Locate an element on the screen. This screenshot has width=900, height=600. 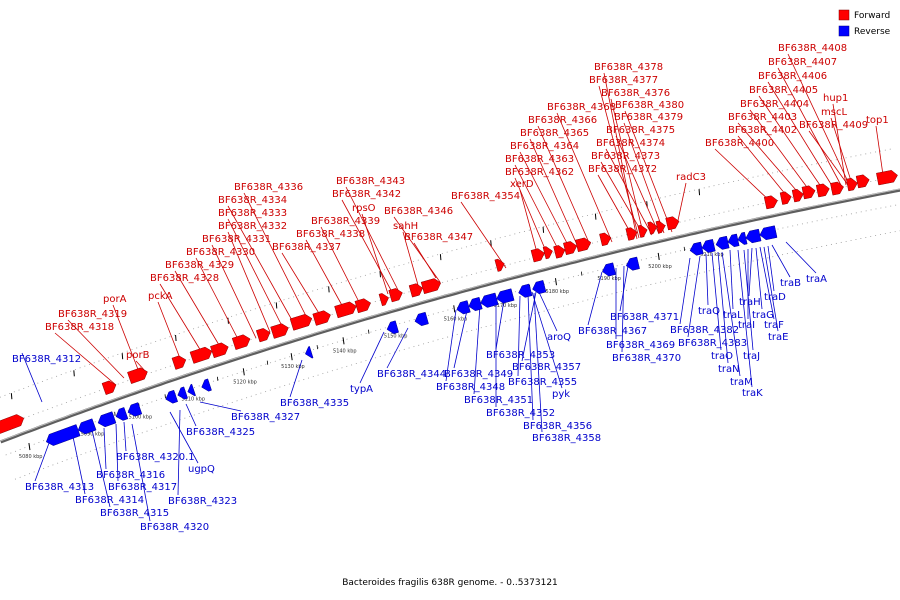
reverse-gene-label: ugpQ is located at coordinates (201, 469).